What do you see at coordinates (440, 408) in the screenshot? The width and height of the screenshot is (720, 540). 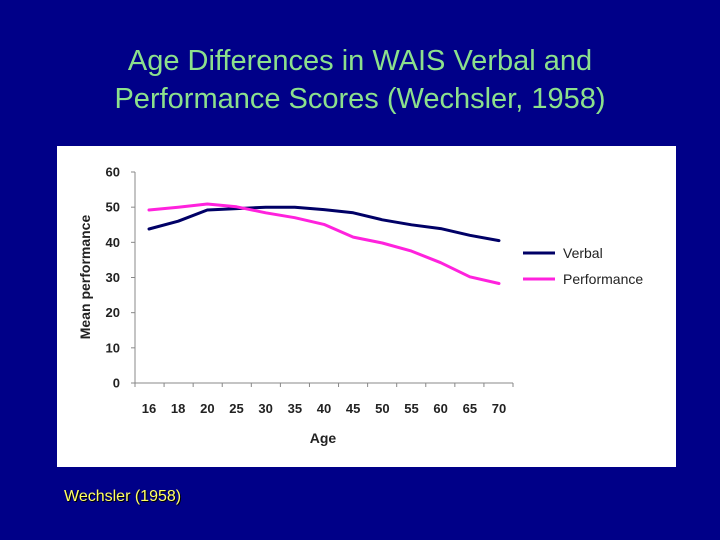 I see `x-tick-label: 60` at bounding box center [440, 408].